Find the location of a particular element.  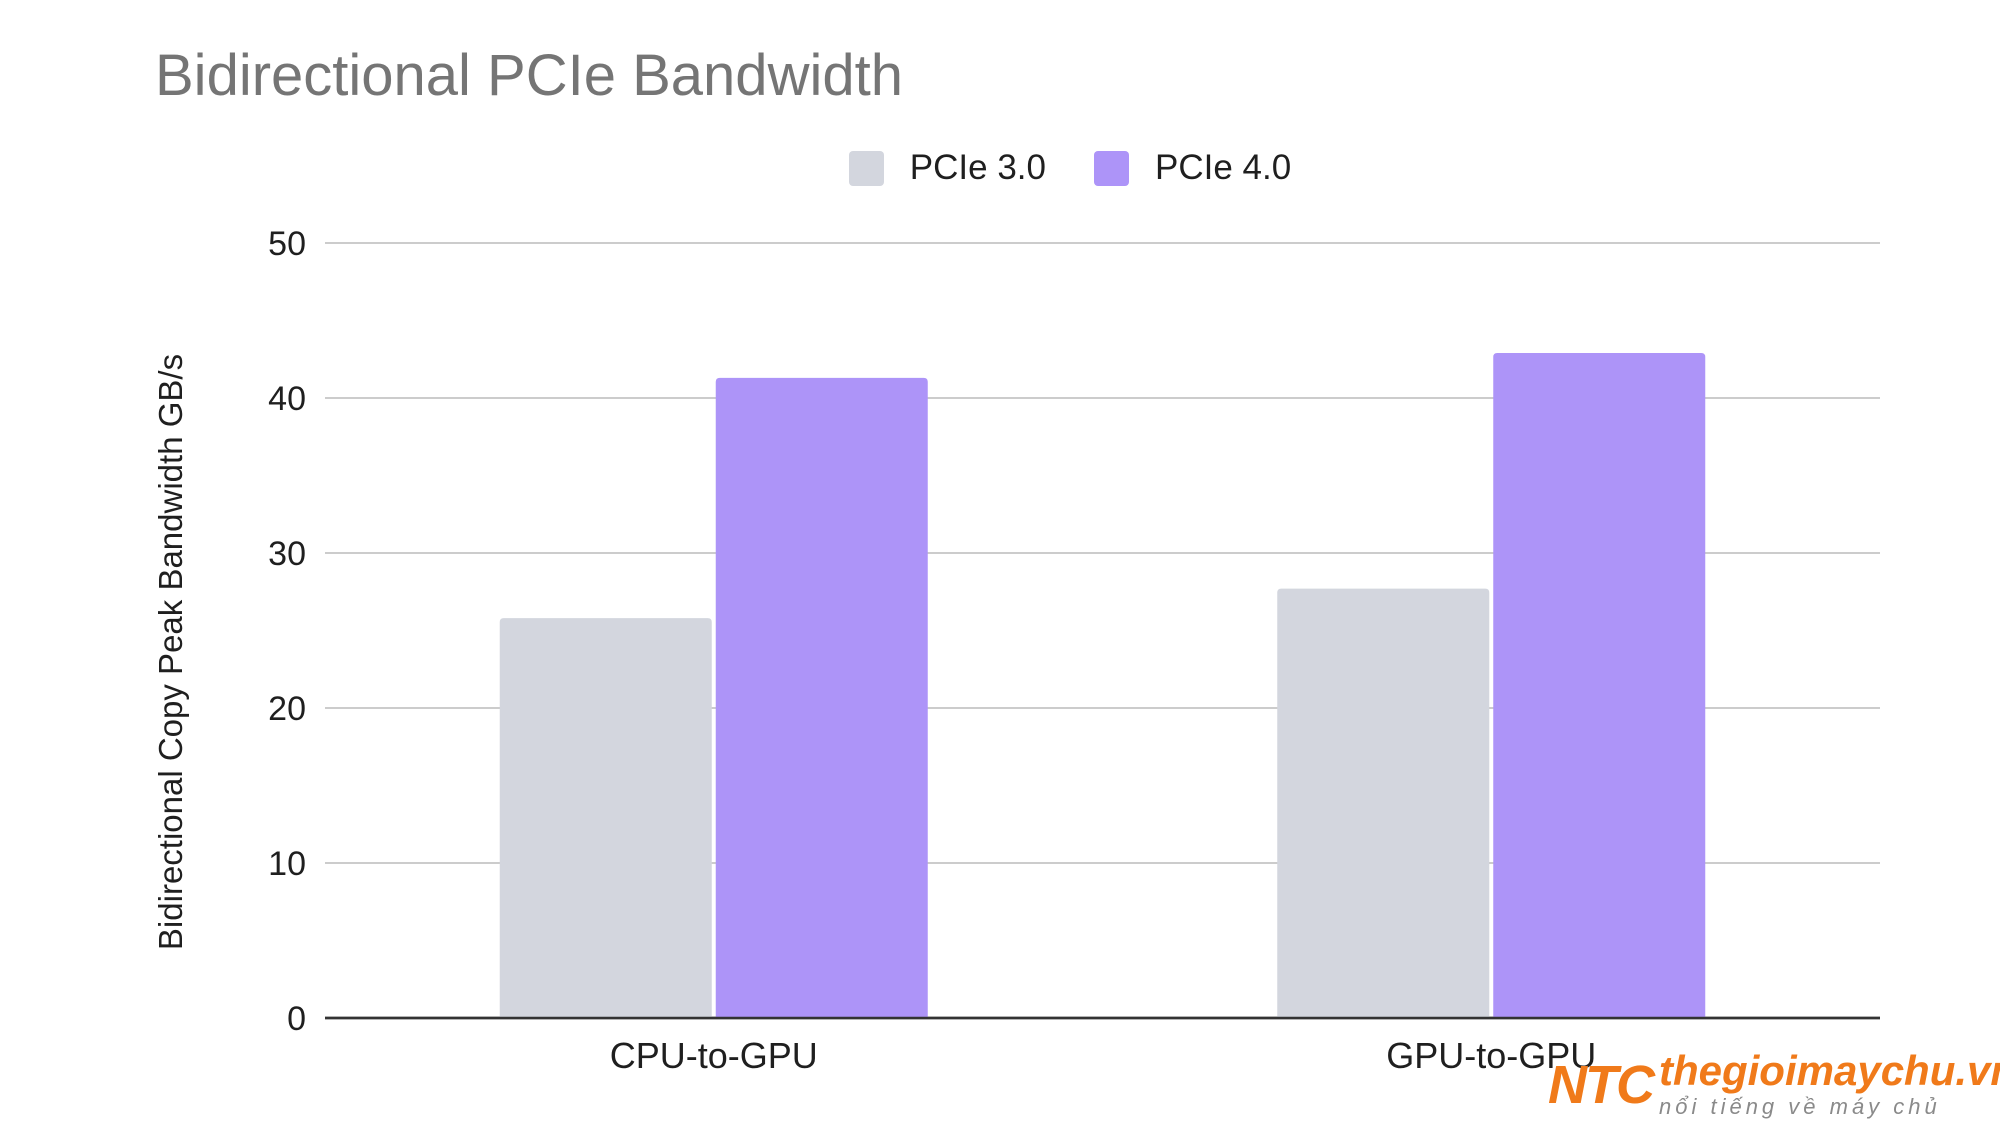

legend-swatch-pcie3 is located at coordinates (866, 168).